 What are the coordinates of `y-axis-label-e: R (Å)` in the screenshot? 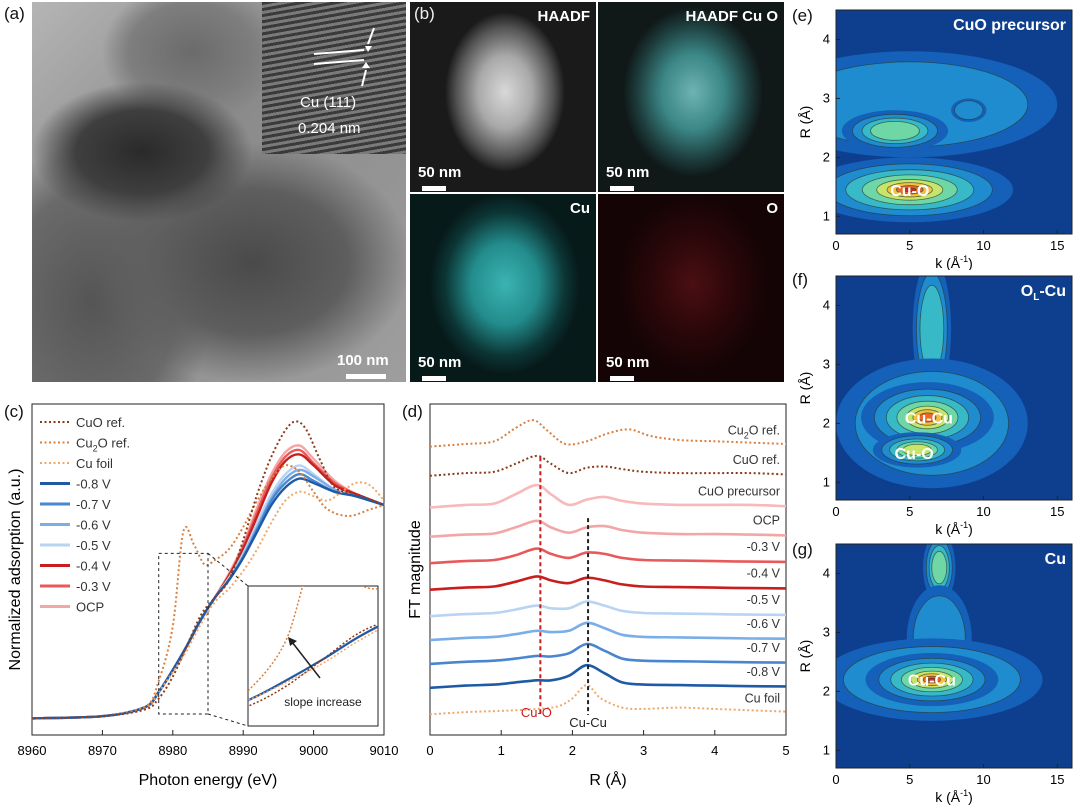 It's located at (805, 122).